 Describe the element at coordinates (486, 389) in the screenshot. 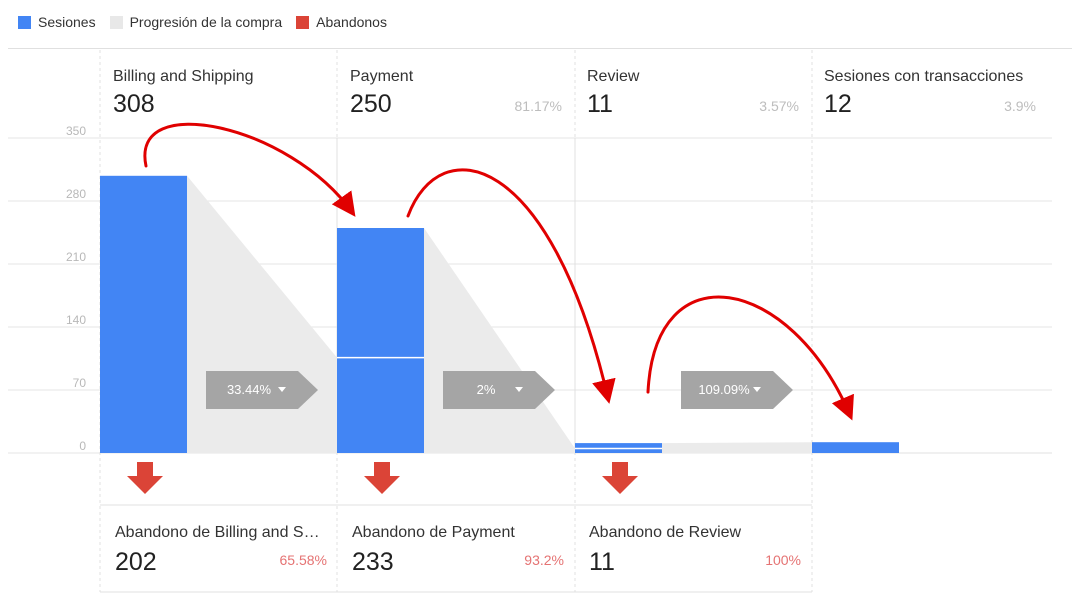

I see `conversion-rate: 2%` at that location.